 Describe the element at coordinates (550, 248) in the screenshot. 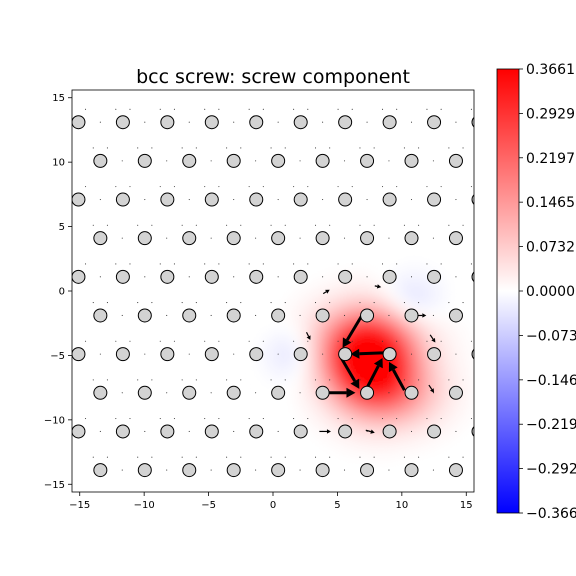

I see `colorbar-tick-label: 0.0732` at that location.